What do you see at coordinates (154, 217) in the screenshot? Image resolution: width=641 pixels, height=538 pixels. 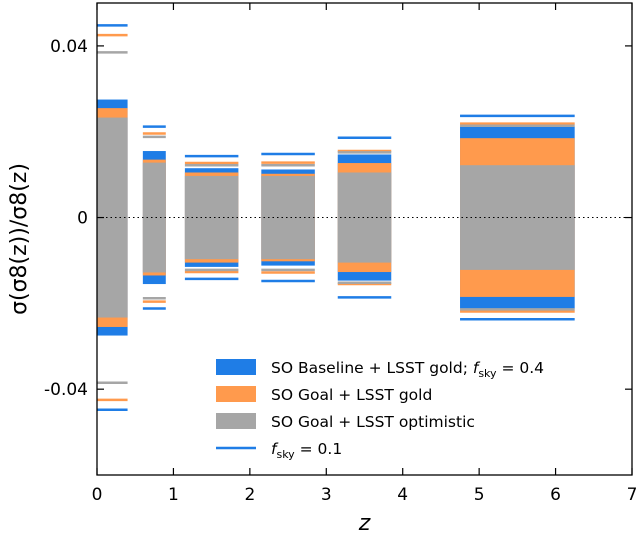 I see `band-bar-optimistic-bin2` at bounding box center [154, 217].